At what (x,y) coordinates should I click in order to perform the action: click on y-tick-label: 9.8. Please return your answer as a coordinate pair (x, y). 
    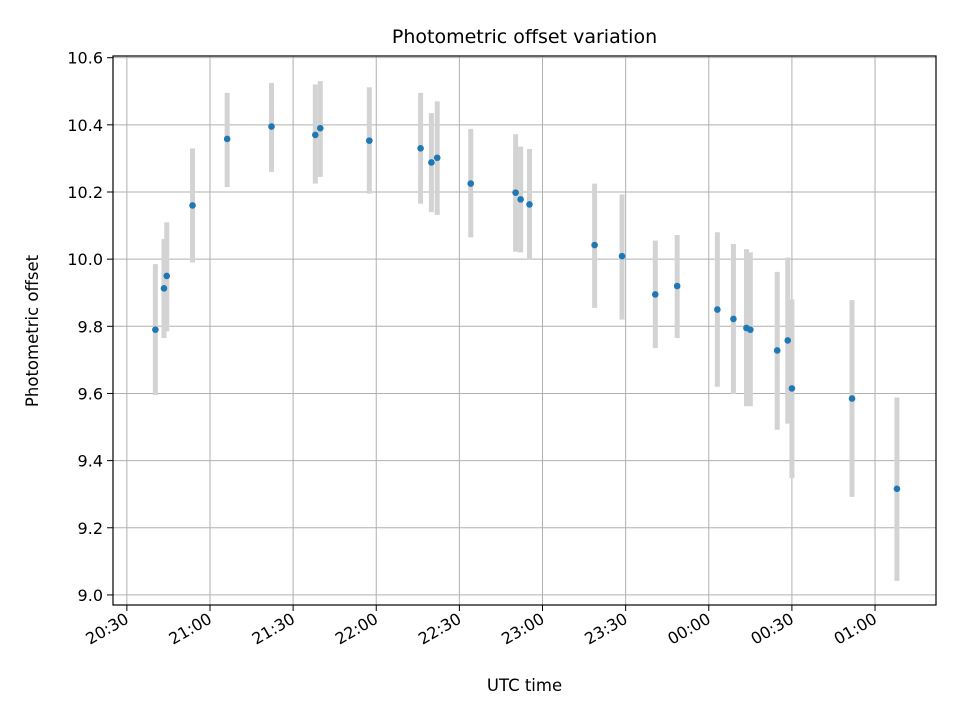
    Looking at the image, I should click on (90, 326).